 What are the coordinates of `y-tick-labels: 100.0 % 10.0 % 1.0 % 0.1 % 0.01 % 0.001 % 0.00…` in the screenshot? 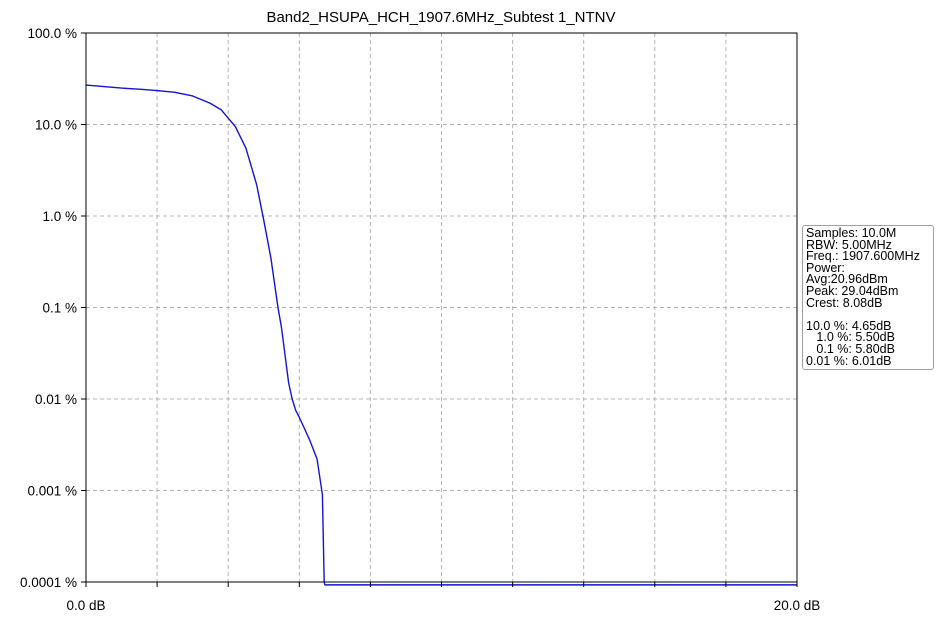 It's located at (48, 308).